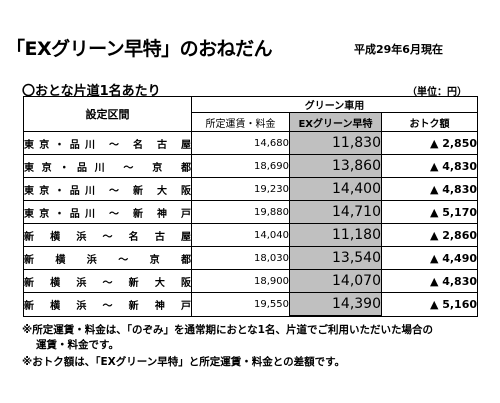  What do you see at coordinates (107, 281) in the screenshot?
I see `cell-section: 新 横 浜 〜 新 大 阪` at bounding box center [107, 281].